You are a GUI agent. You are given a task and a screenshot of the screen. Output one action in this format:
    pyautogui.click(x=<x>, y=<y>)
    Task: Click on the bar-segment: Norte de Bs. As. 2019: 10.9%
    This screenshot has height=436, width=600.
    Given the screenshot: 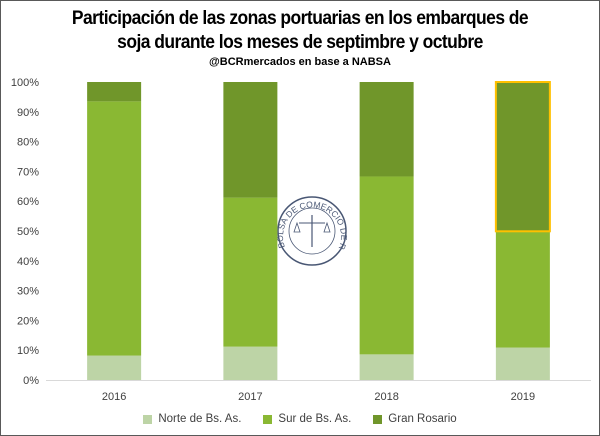 What is the action you would take?
    pyautogui.click(x=522, y=363)
    